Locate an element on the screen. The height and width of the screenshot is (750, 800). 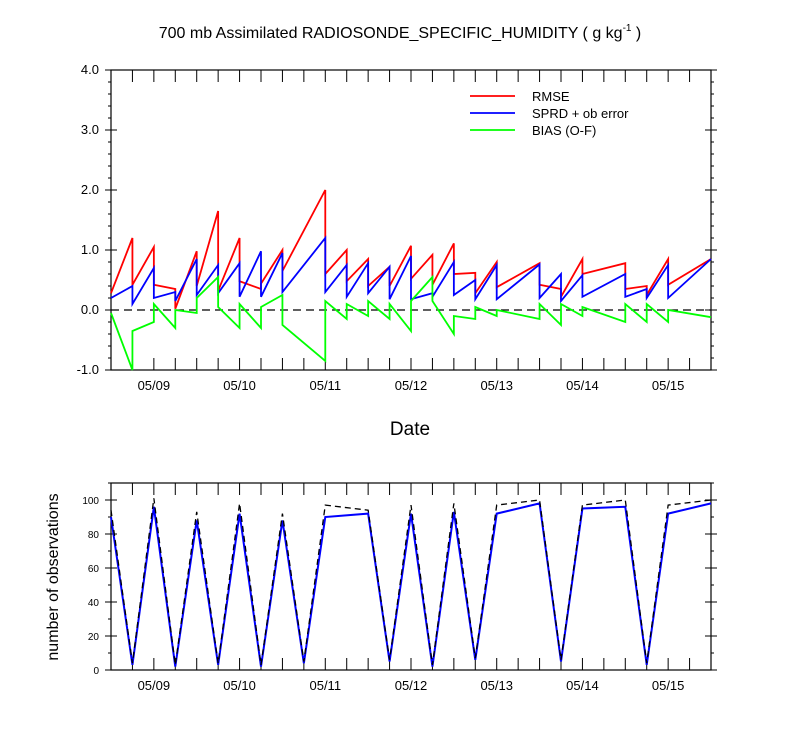
bottom-x-tick-label: 05/10 is located at coordinates (239, 685).